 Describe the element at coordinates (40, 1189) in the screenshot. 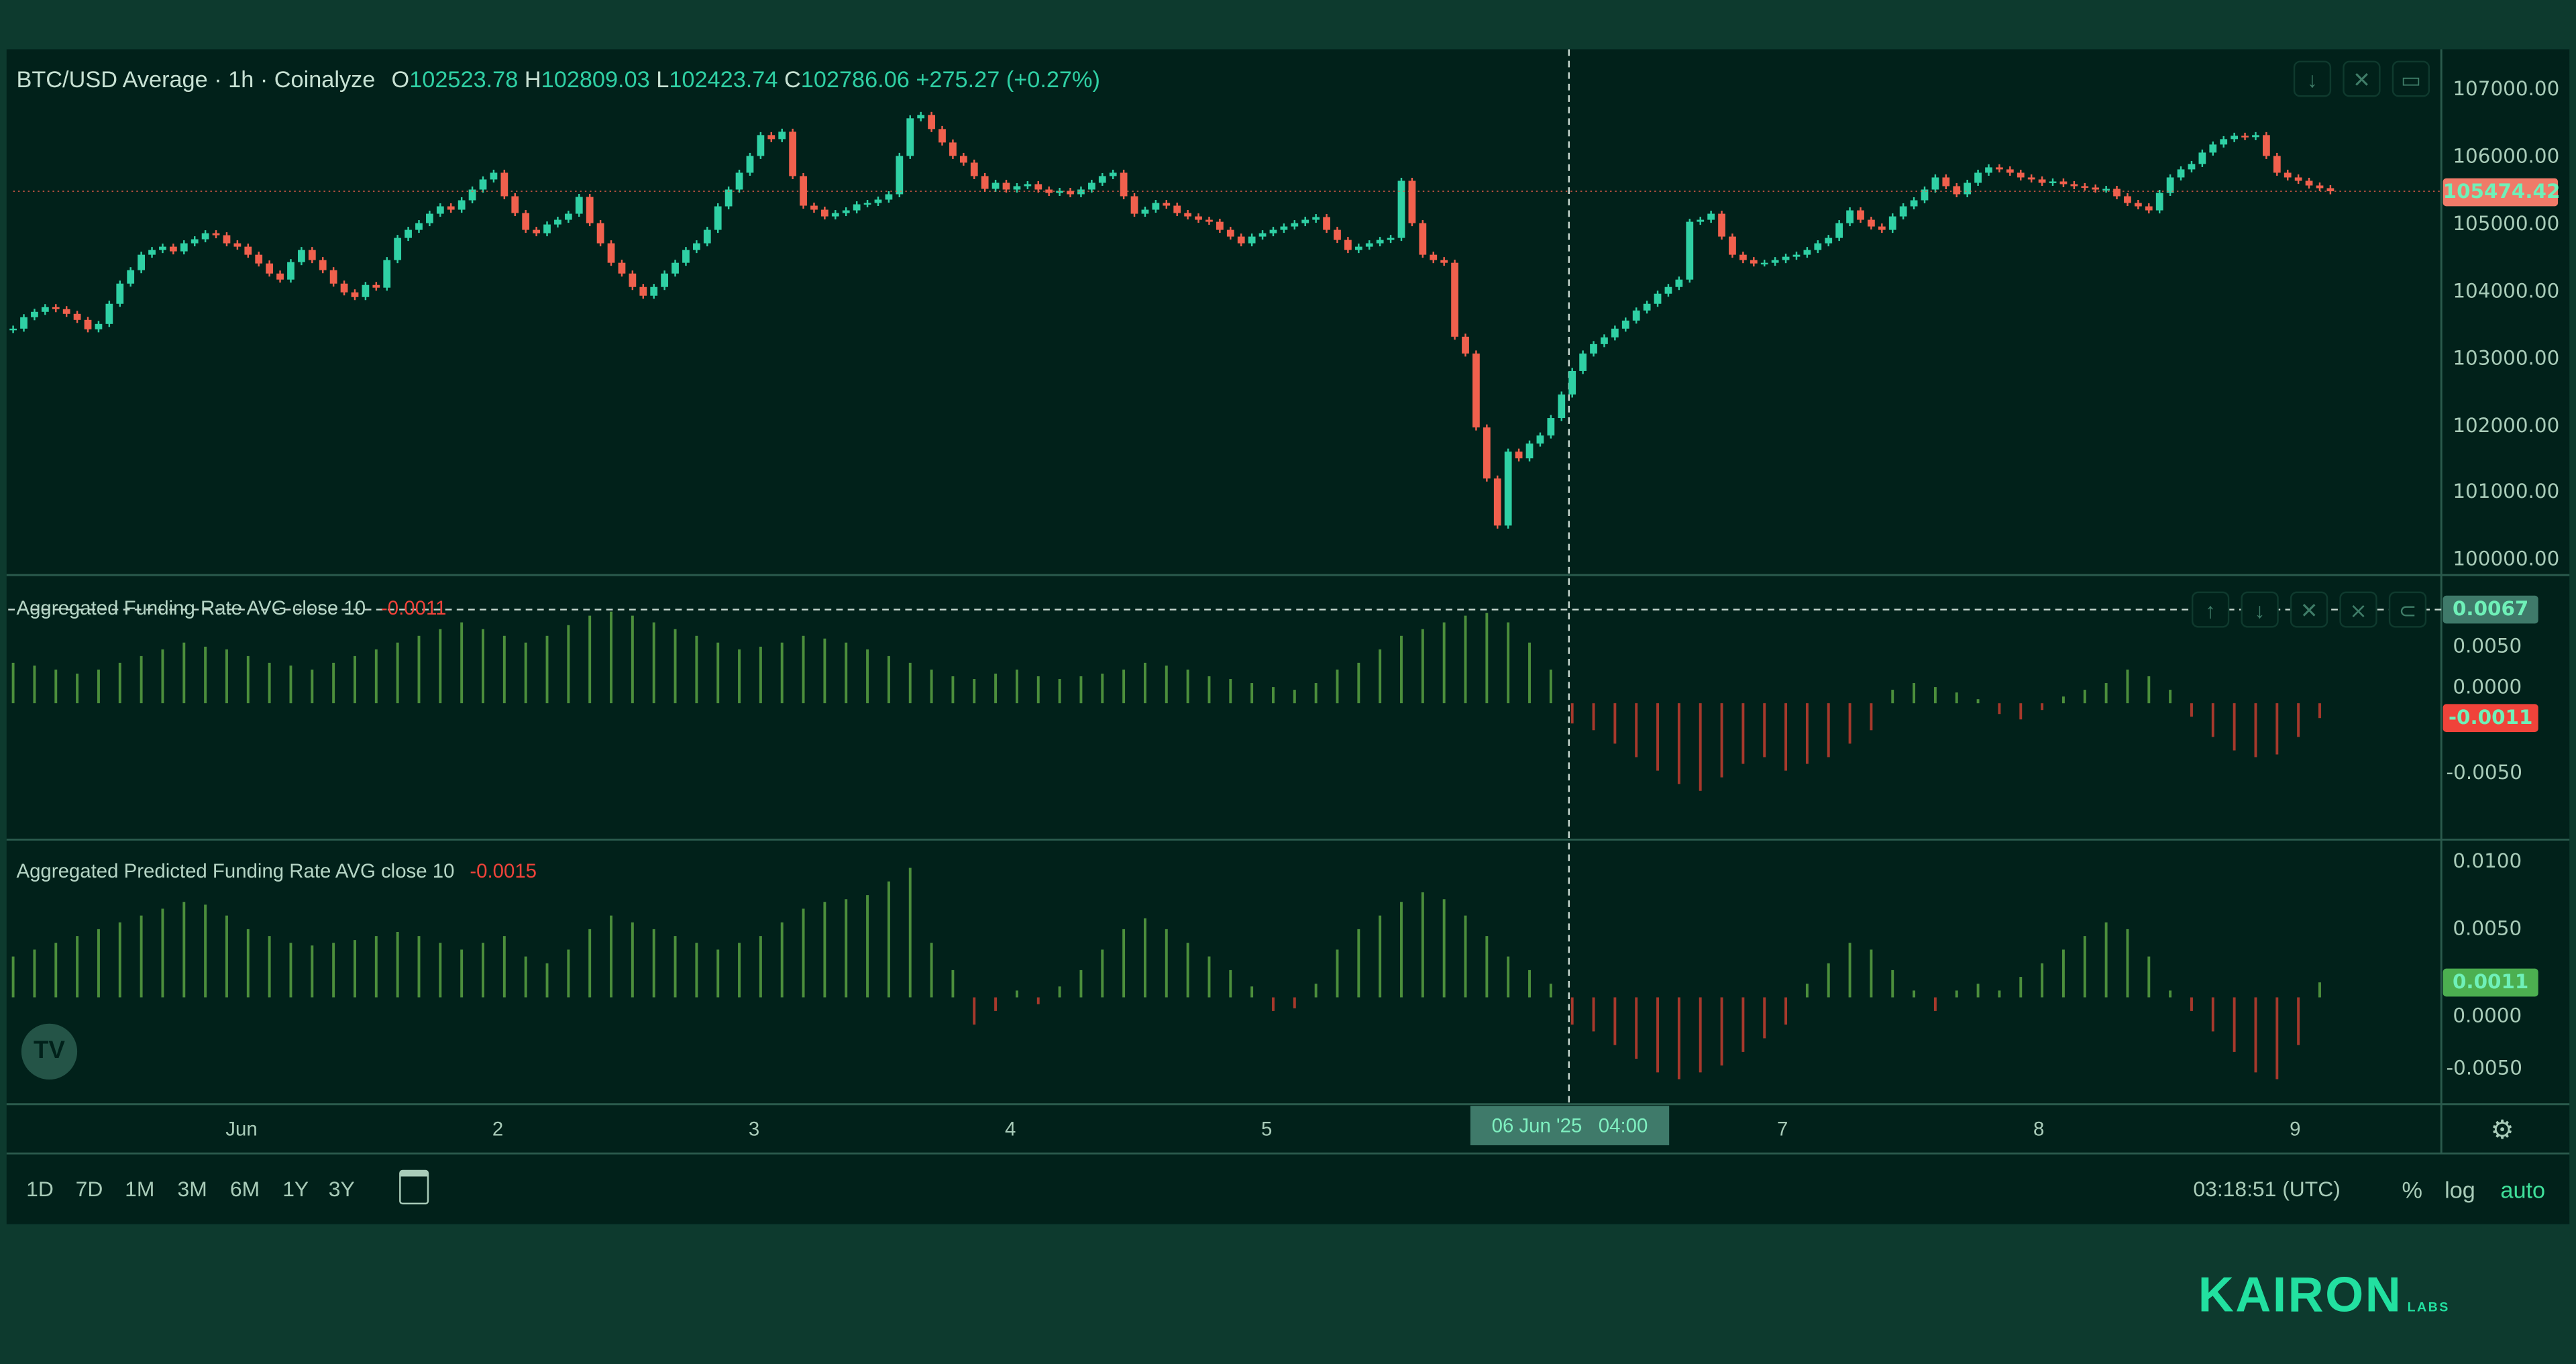

I see `range-1d-button: 1D` at that location.